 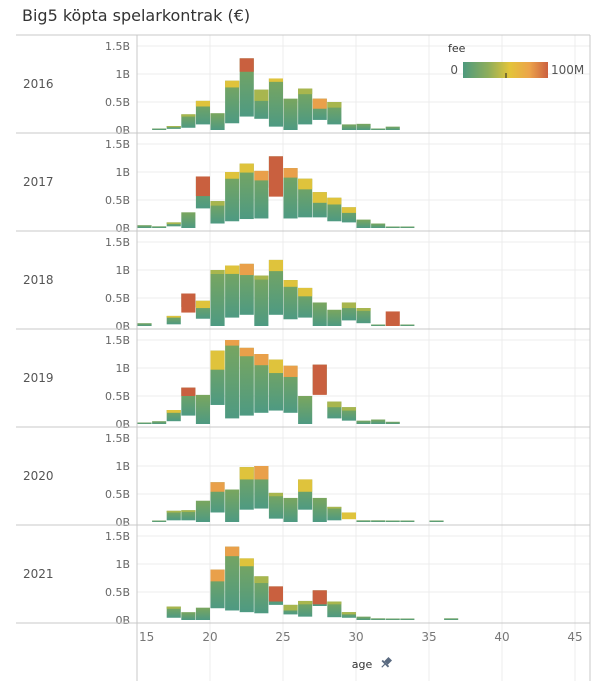 I want to click on legend-color-ramp, so click(x=505, y=70).